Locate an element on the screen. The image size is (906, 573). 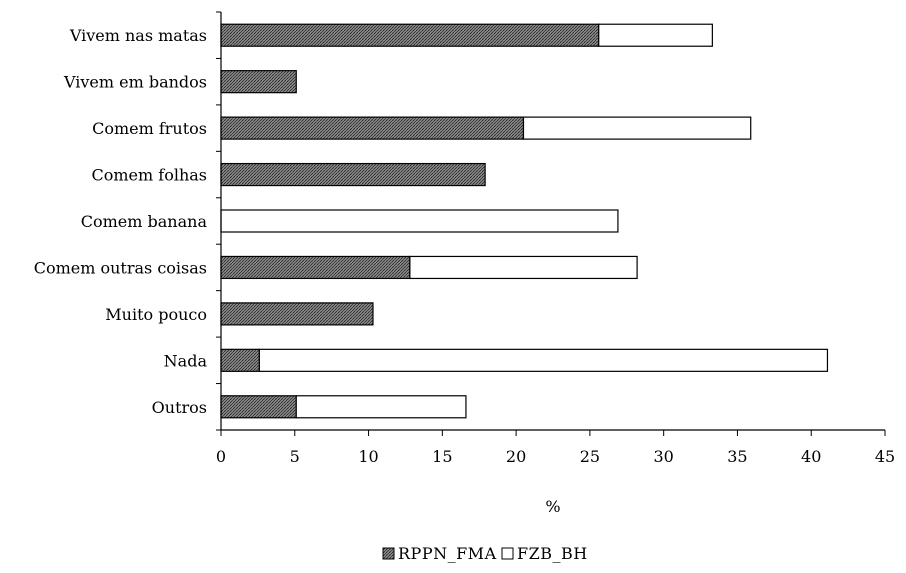
category-label: Comem frutos is located at coordinates (149, 128).